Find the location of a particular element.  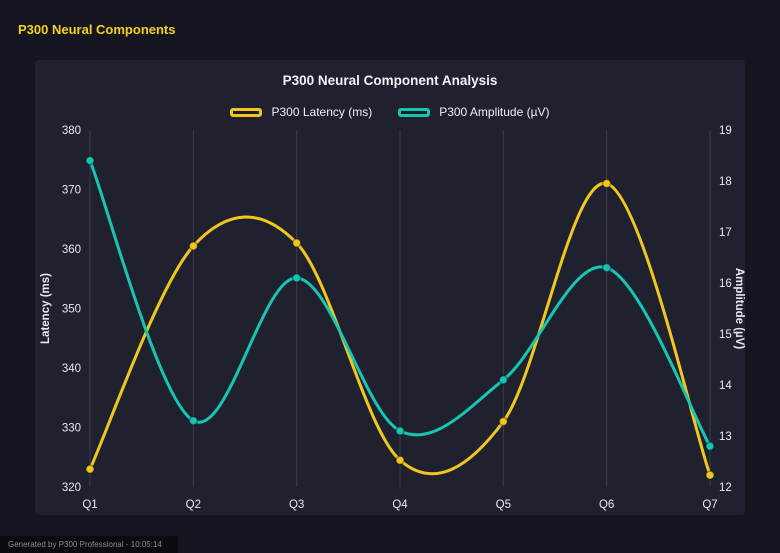

x-axis-category-label: Q7 is located at coordinates (709, 505).